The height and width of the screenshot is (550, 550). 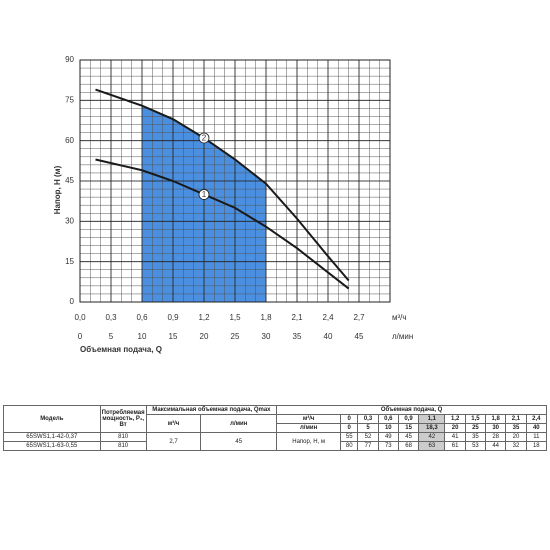 What do you see at coordinates (411, 410) in the screenshot?
I see `th-q: Объемная подача, Q` at bounding box center [411, 410].